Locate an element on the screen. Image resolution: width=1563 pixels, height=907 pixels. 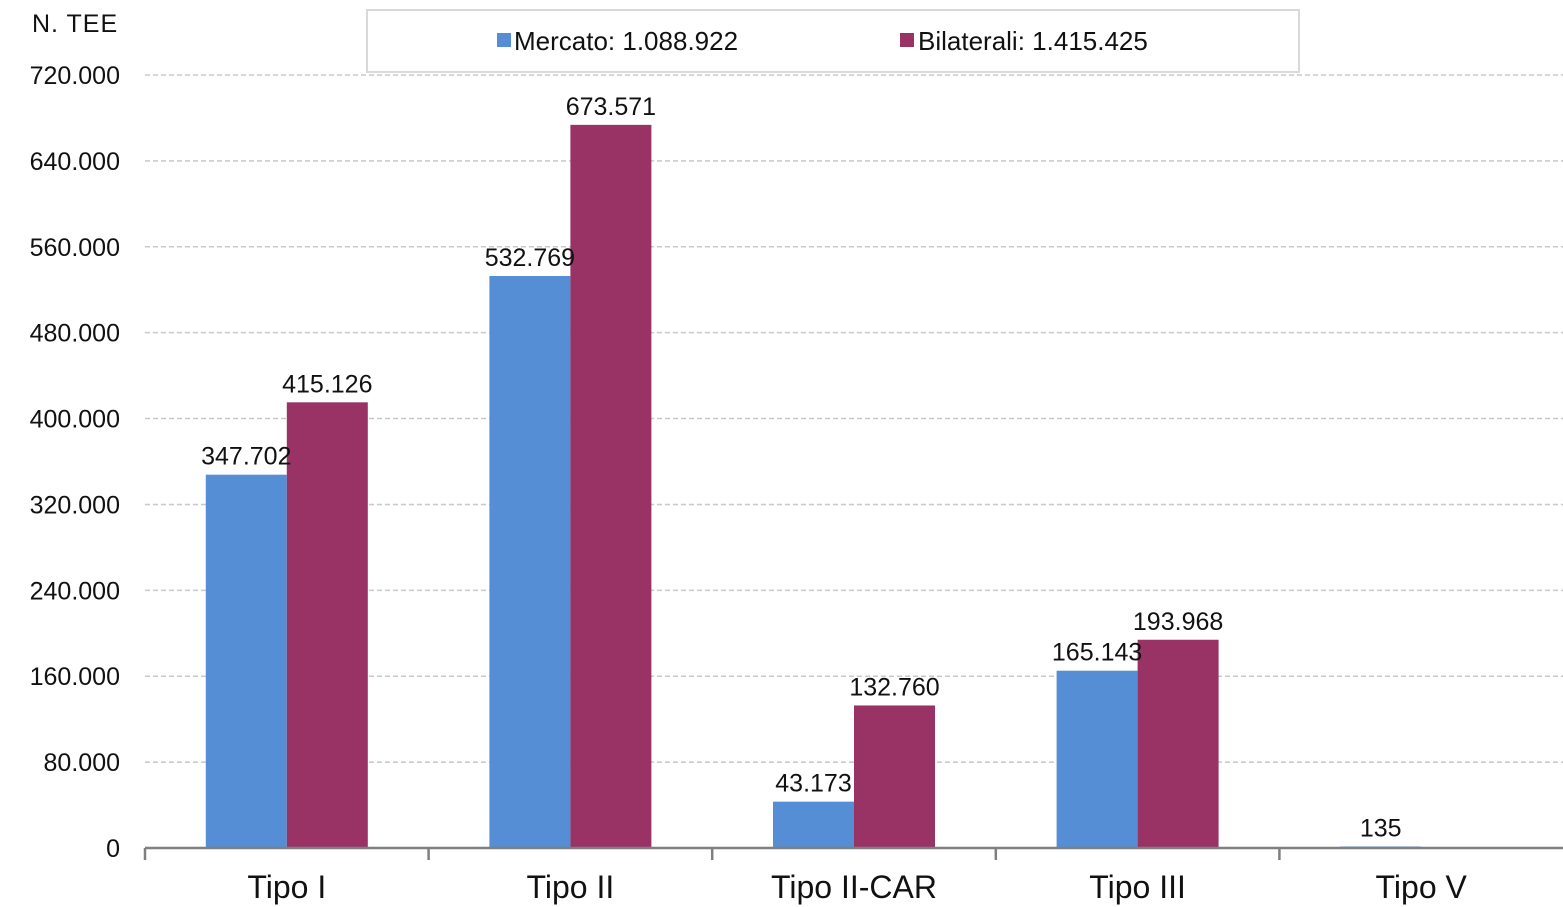
data-label: 193.968 is located at coordinates (1178, 622).